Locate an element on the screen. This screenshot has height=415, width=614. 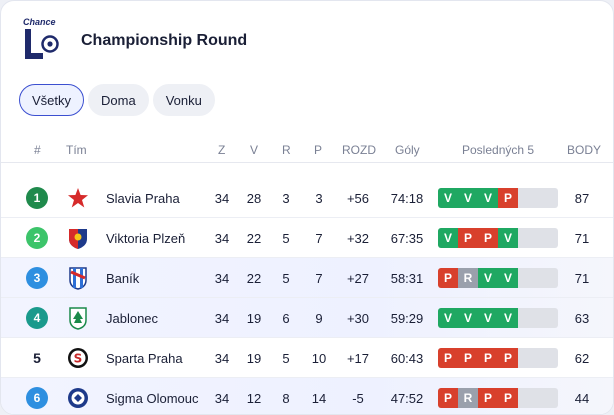
svg-text: S is located at coordinates (78, 359).